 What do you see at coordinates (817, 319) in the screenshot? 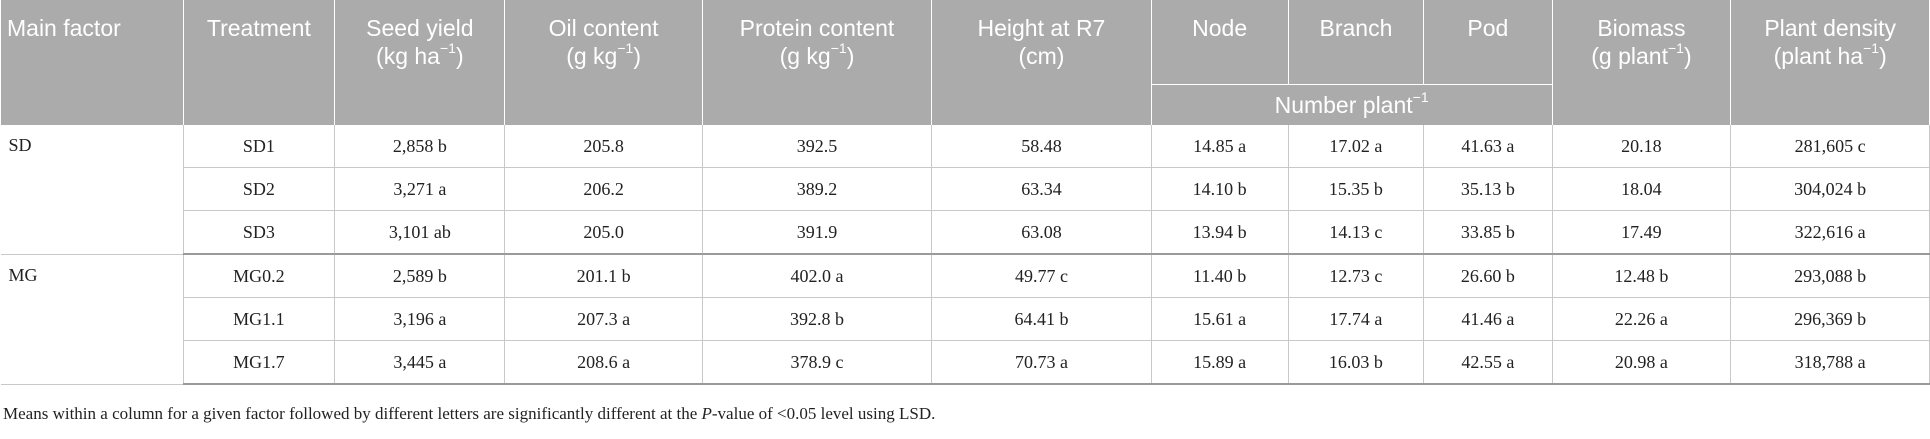
I see `cell-protein: 392.8 b` at bounding box center [817, 319].